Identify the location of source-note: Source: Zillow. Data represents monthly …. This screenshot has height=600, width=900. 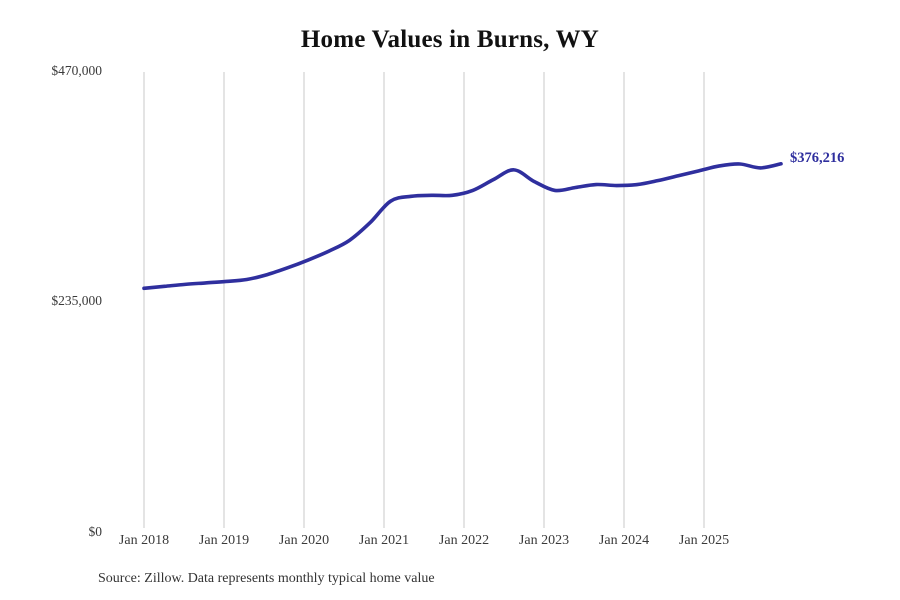
(266, 578).